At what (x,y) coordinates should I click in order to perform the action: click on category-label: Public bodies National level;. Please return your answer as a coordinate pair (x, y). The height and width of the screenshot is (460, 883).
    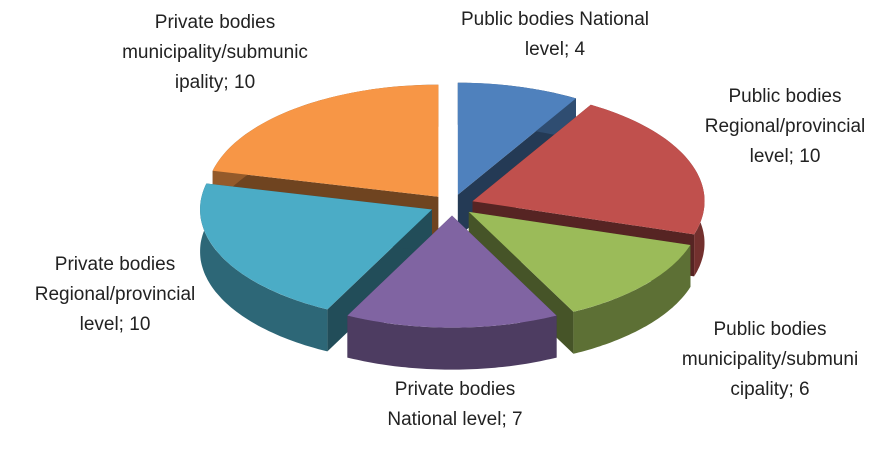
    Looking at the image, I should click on (554, 34).